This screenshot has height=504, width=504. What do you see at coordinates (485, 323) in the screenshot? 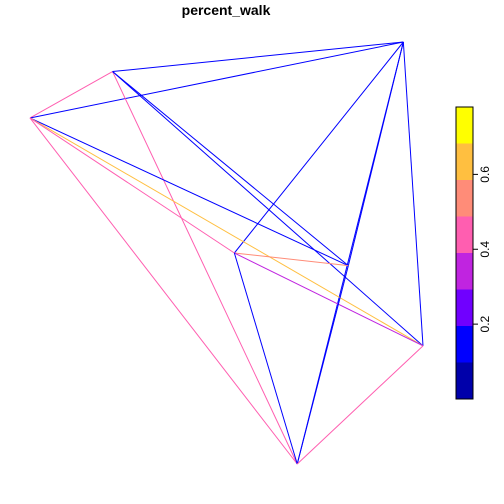
I see `colorbar-tick-label: 0.2` at bounding box center [485, 323].